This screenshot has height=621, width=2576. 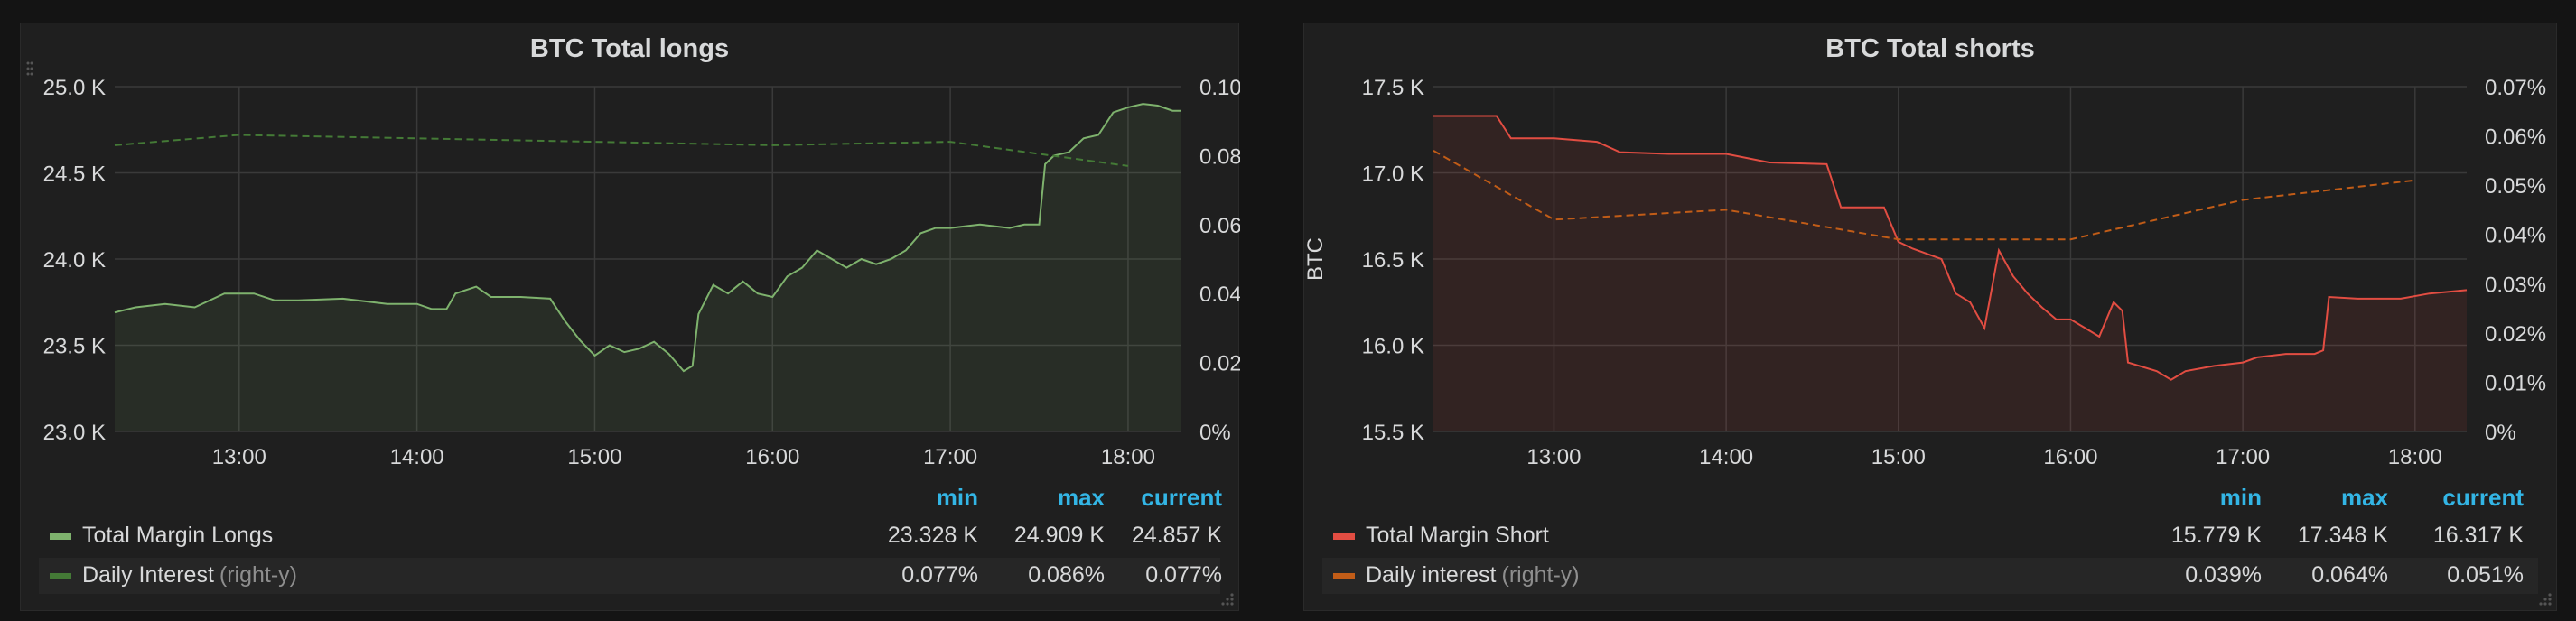 I want to click on panel-title: BTC Total shorts, so click(x=1930, y=49).